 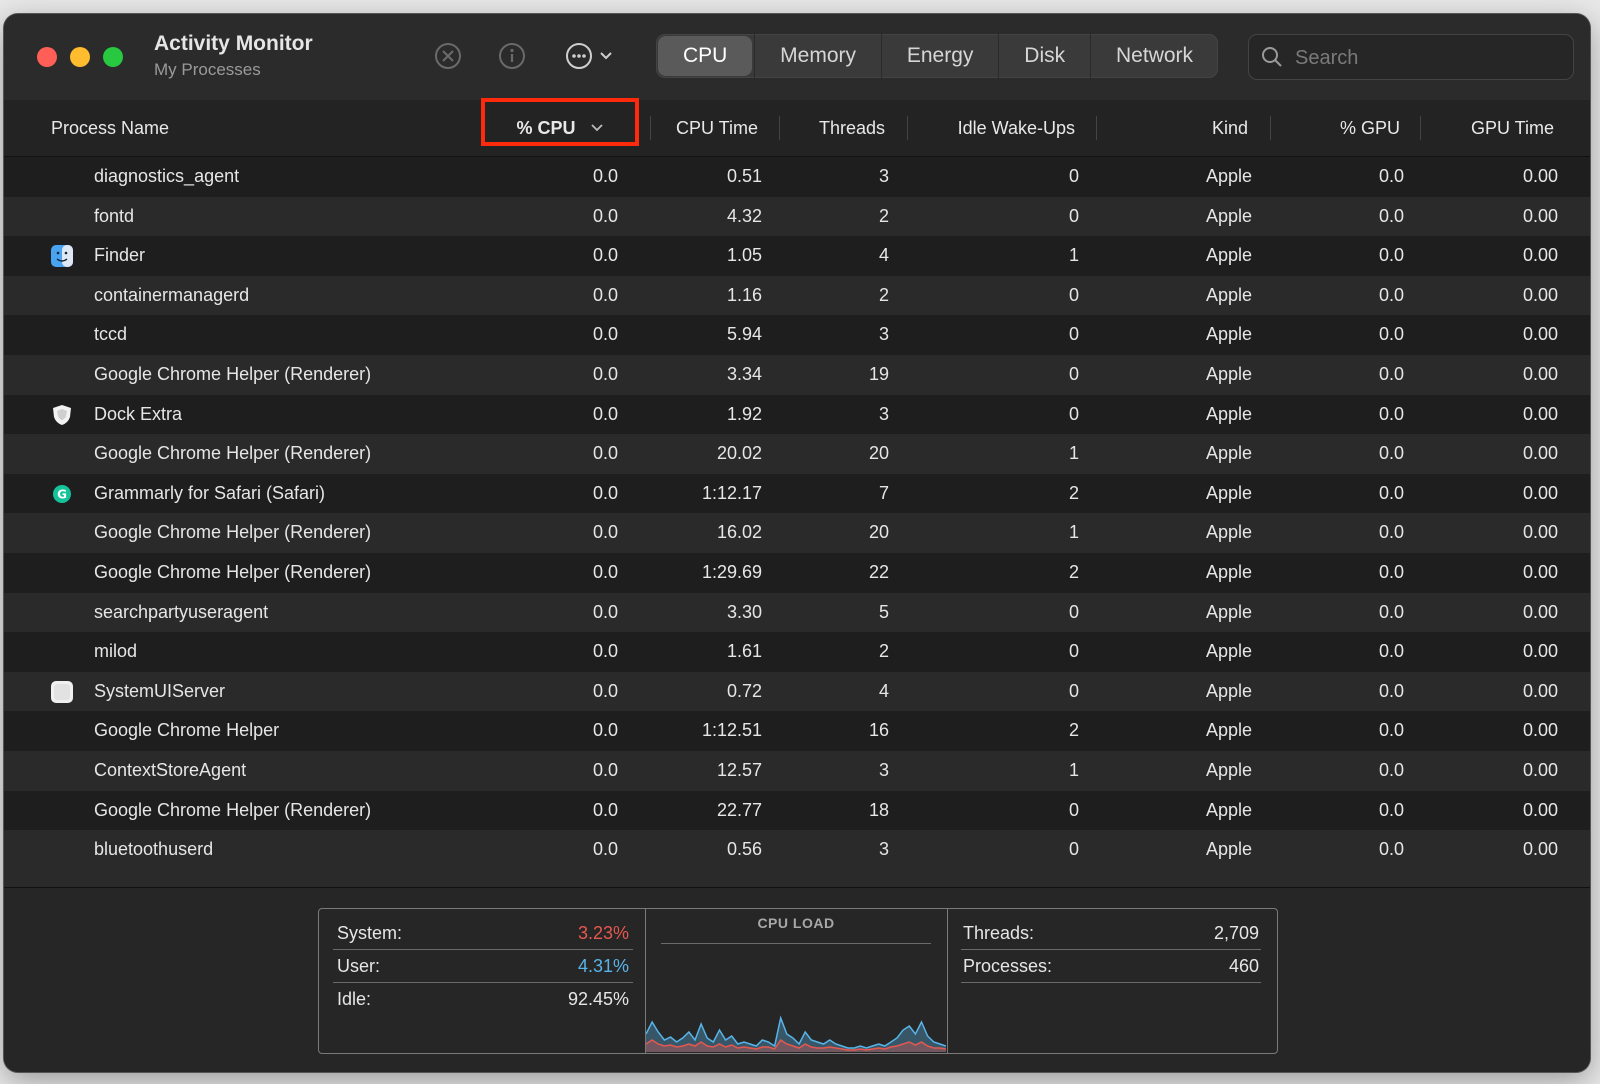 I want to click on threads-cell: 3, so click(x=883, y=176).